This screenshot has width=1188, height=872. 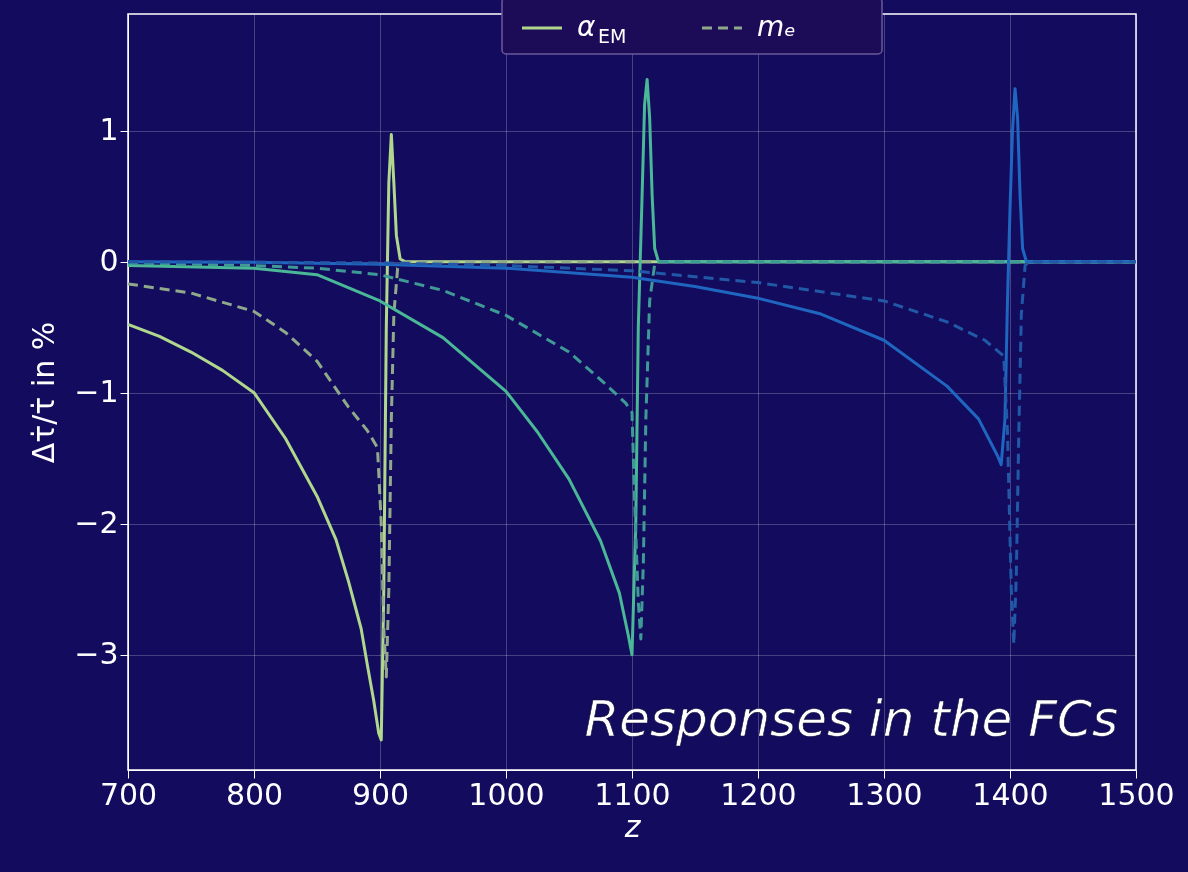 I want to click on annotation: Responses in the FCs, so click(x=851, y=719).